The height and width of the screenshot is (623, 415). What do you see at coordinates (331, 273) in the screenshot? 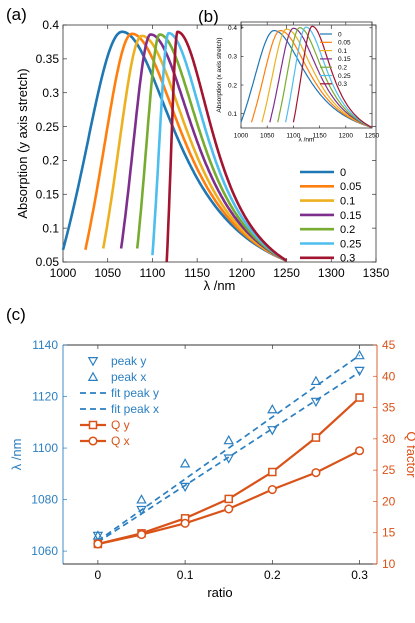
I see `x-tick-label: 1300` at bounding box center [331, 273].